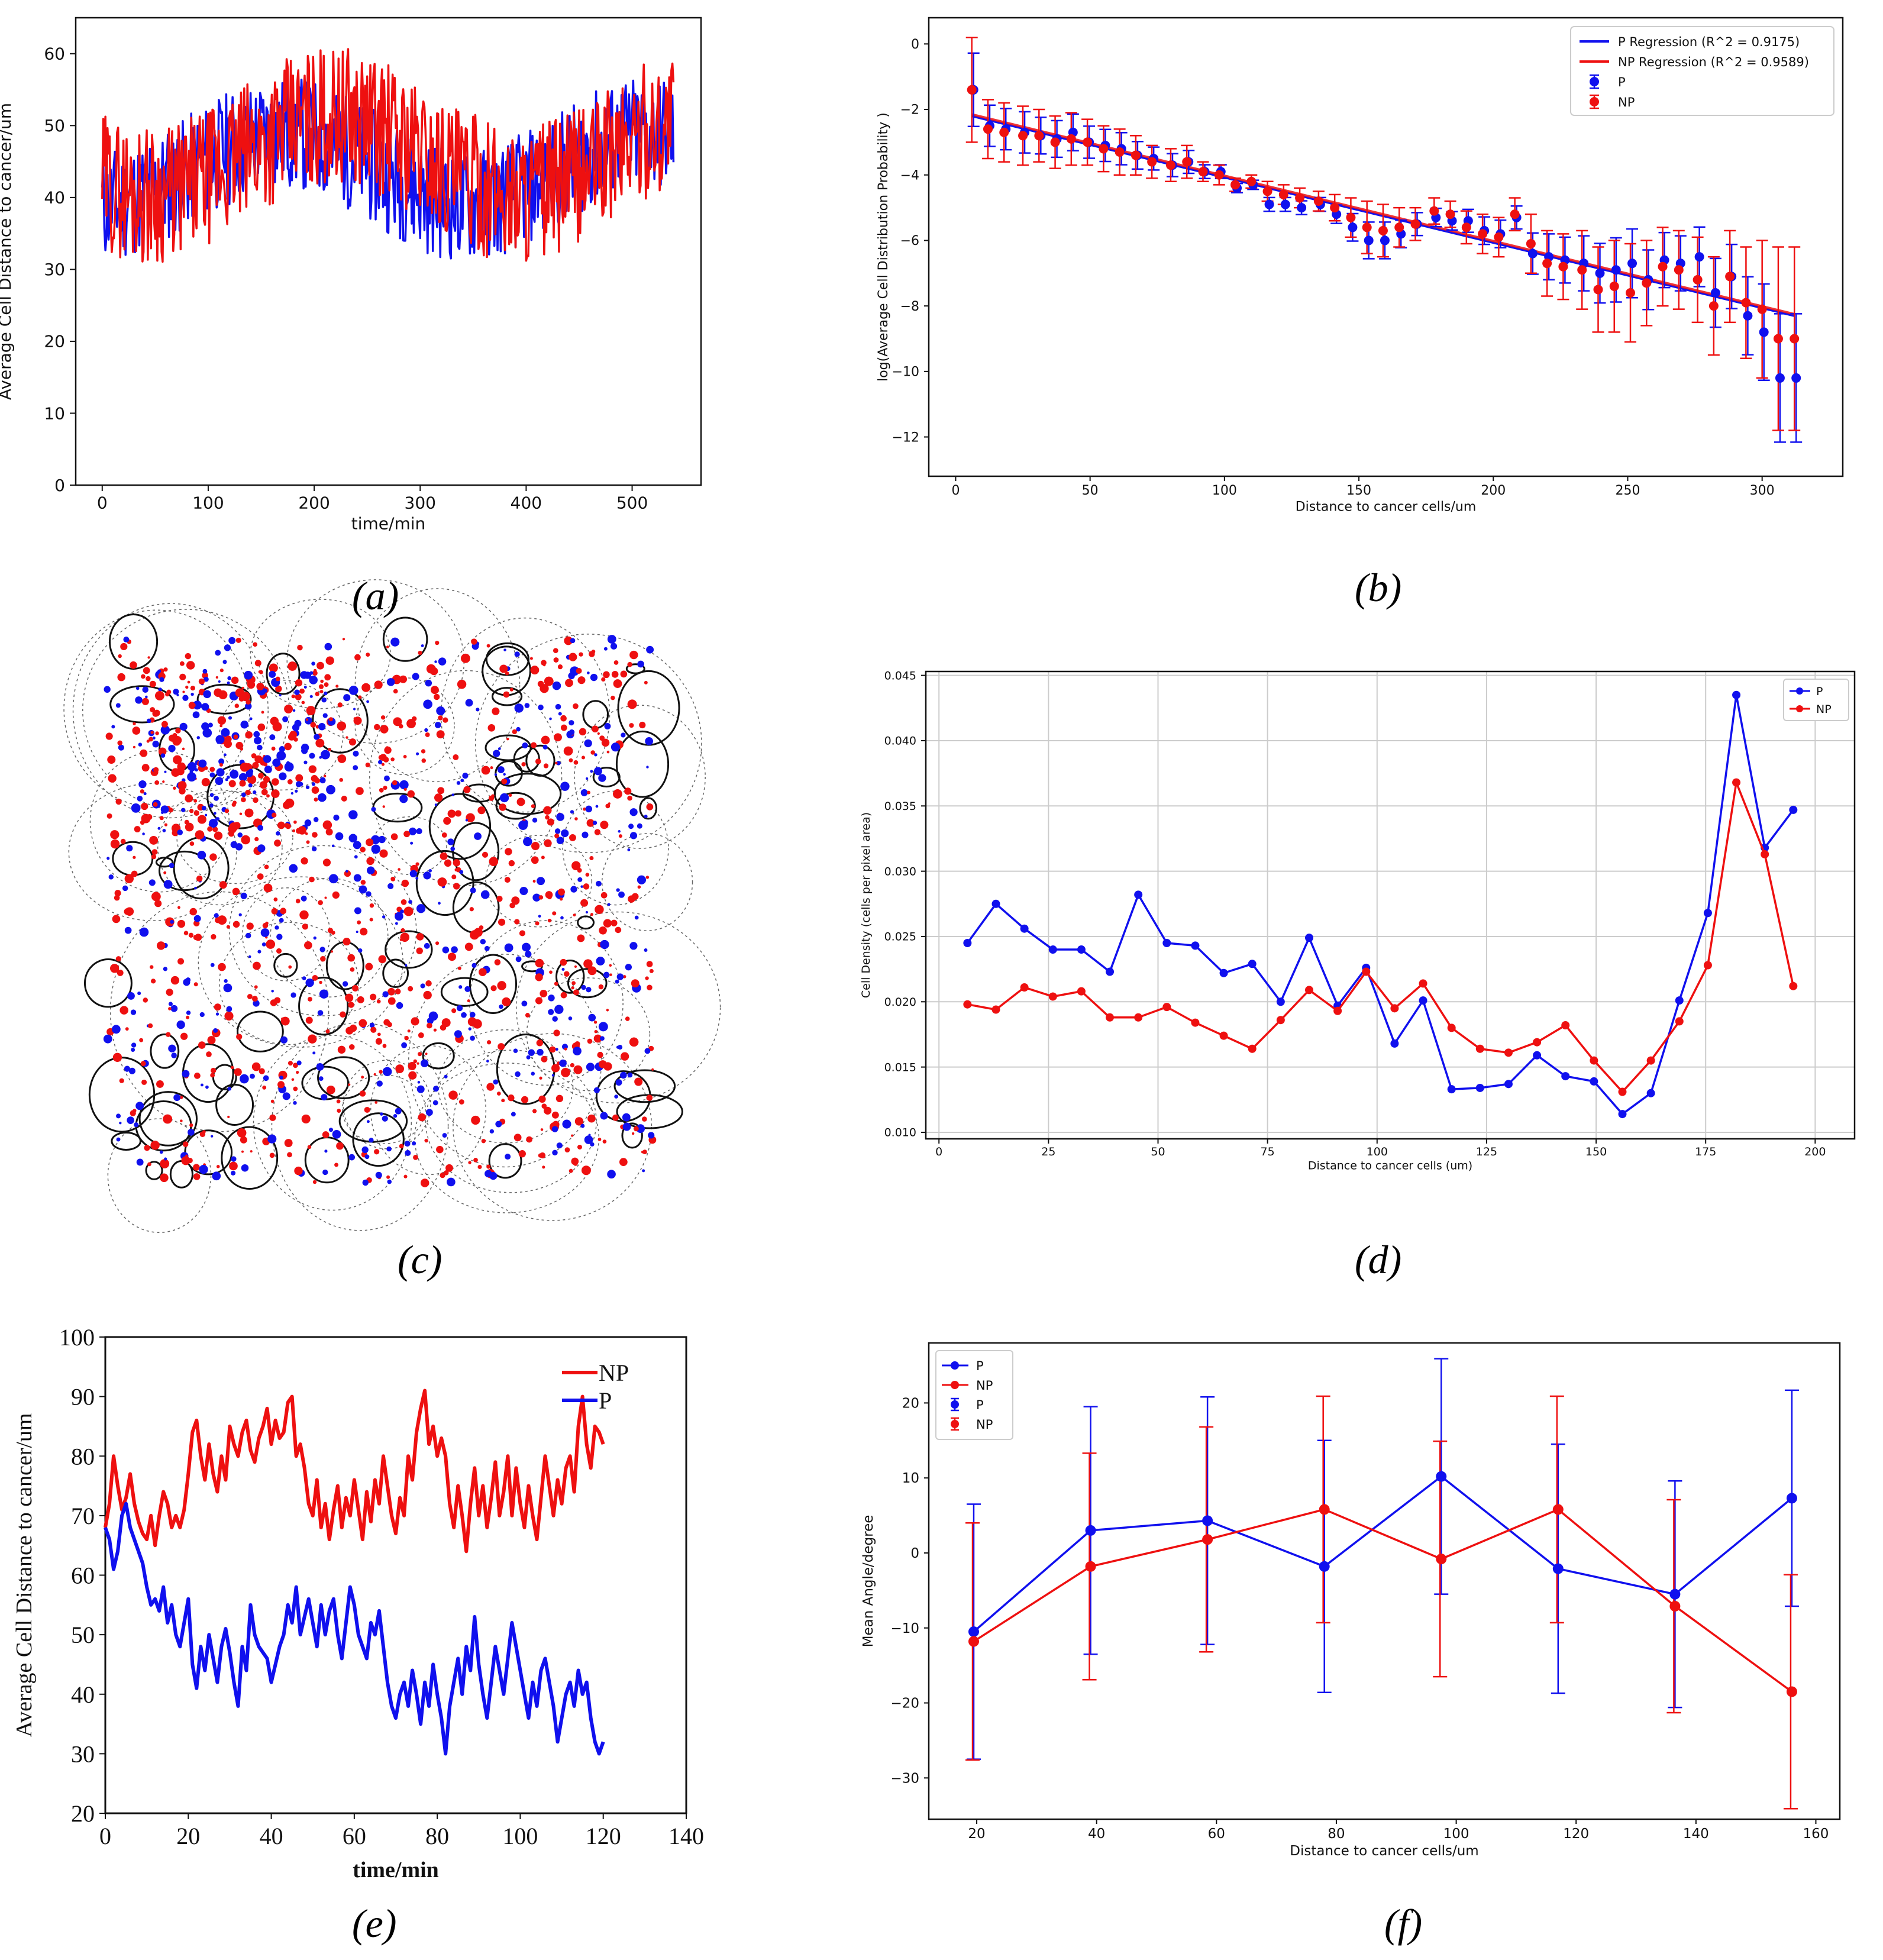 The width and height of the screenshot is (1883, 1960). I want to click on y-axis-label: Average Cell Distance to cancer/um, so click(7, 251).